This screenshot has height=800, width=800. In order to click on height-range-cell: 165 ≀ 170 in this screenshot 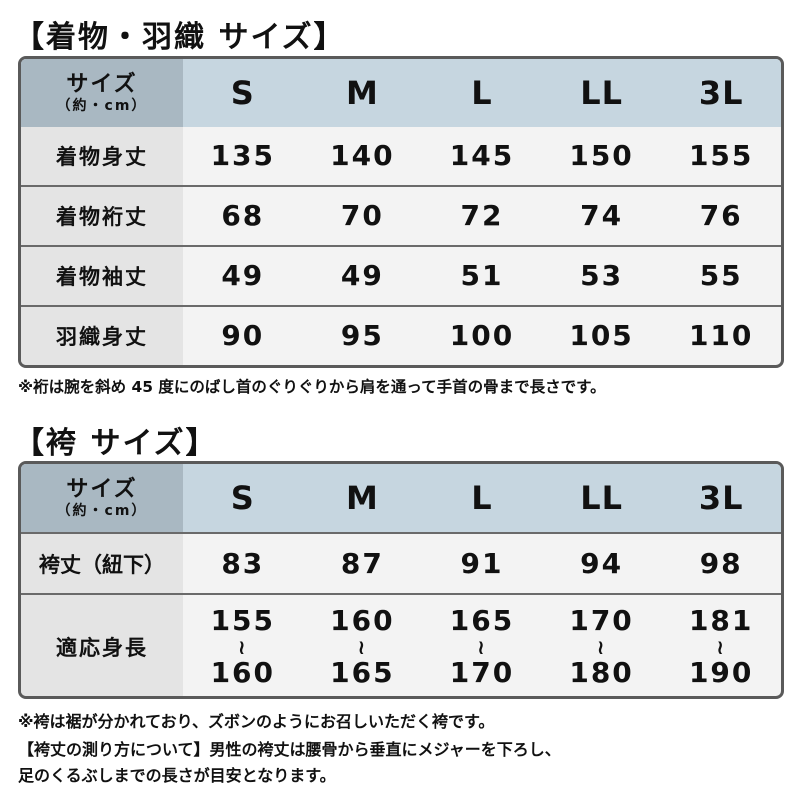, I will do `click(482, 645)`.